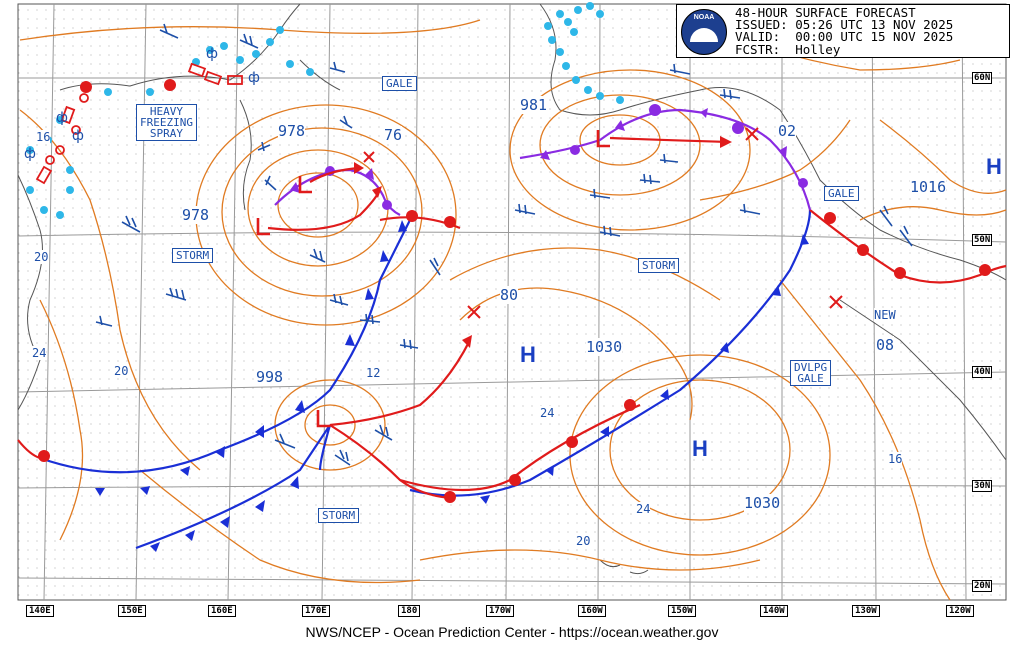  I want to click on forecast-x-marks, so click(603, 223).